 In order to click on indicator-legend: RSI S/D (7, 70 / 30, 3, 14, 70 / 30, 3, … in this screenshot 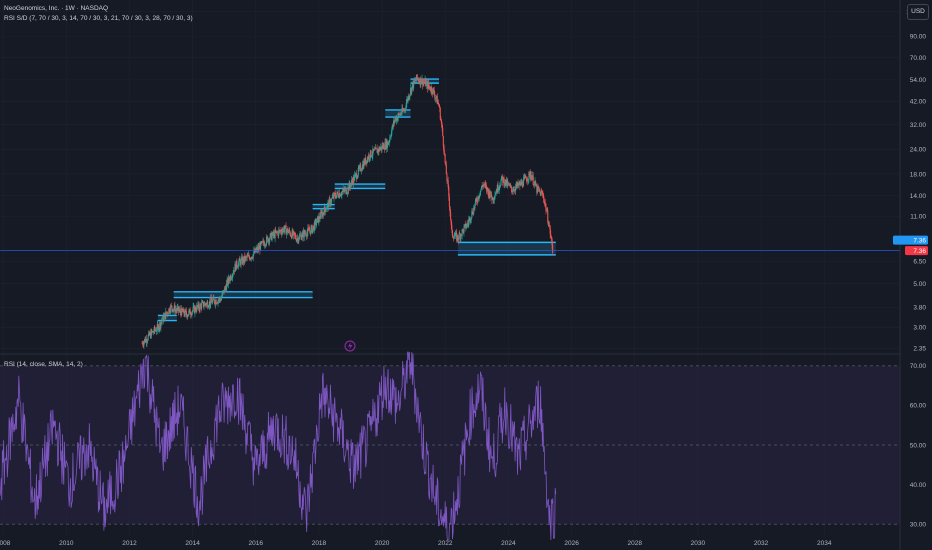, I will do `click(98, 18)`.